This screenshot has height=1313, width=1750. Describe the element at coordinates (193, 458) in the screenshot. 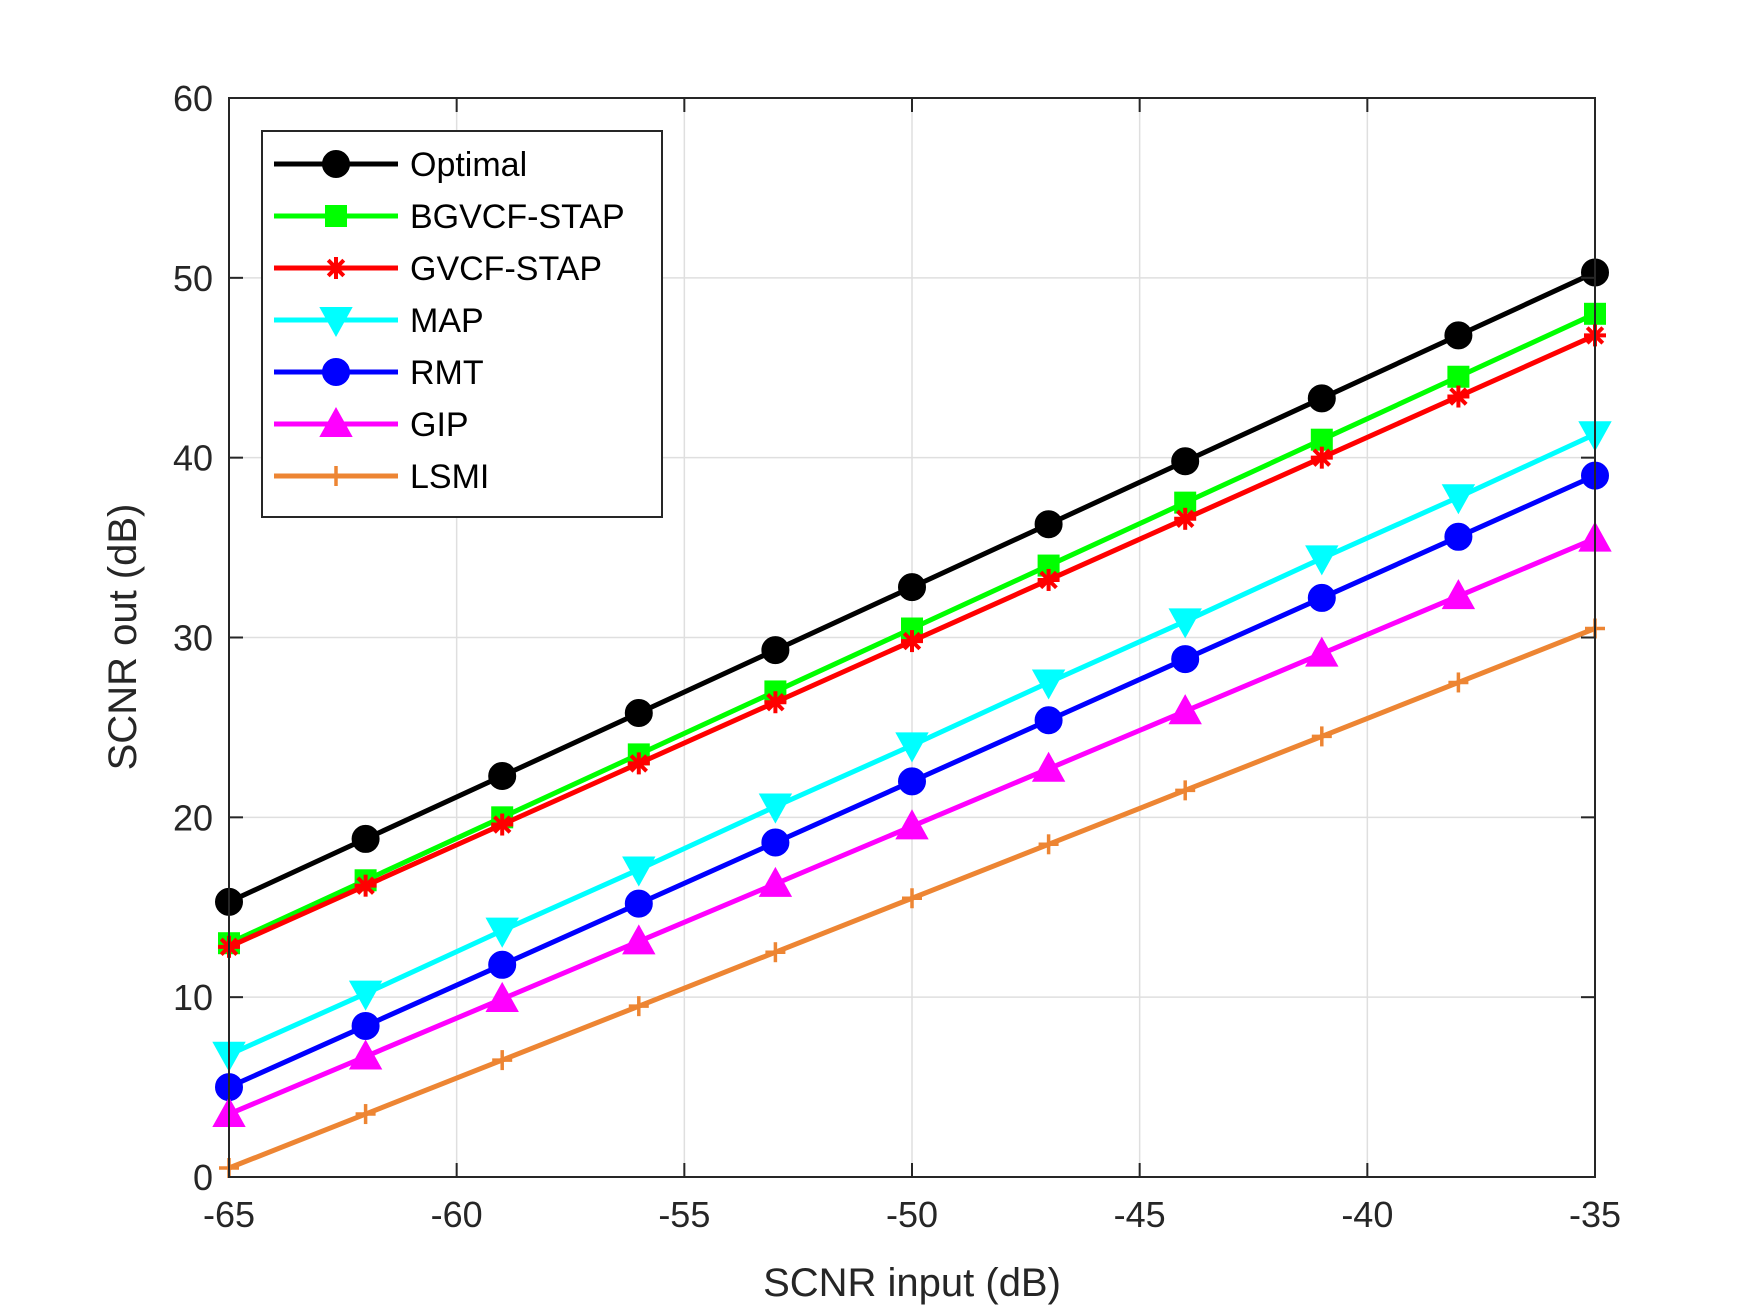

I see `y-tick-label: 40` at that location.